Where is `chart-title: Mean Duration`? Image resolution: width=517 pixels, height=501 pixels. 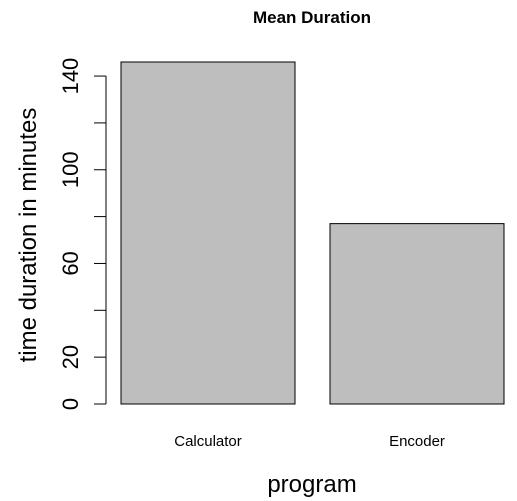
chart-title: Mean Duration is located at coordinates (312, 17).